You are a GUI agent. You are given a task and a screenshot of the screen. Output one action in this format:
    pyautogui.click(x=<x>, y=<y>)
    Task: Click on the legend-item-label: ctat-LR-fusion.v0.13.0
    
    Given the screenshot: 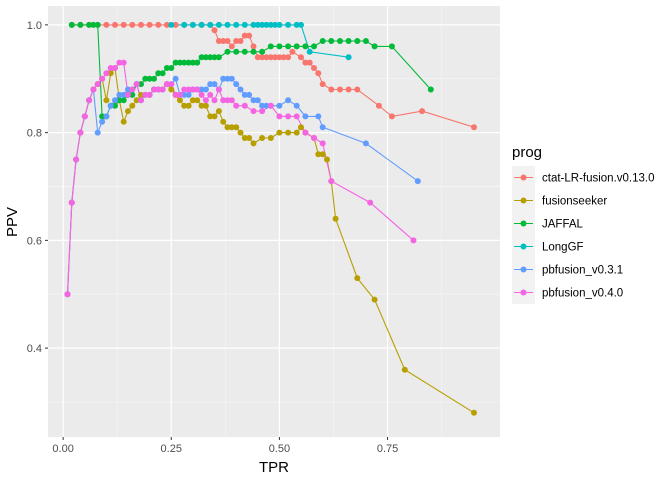 What is the action you would take?
    pyautogui.click(x=598, y=179)
    